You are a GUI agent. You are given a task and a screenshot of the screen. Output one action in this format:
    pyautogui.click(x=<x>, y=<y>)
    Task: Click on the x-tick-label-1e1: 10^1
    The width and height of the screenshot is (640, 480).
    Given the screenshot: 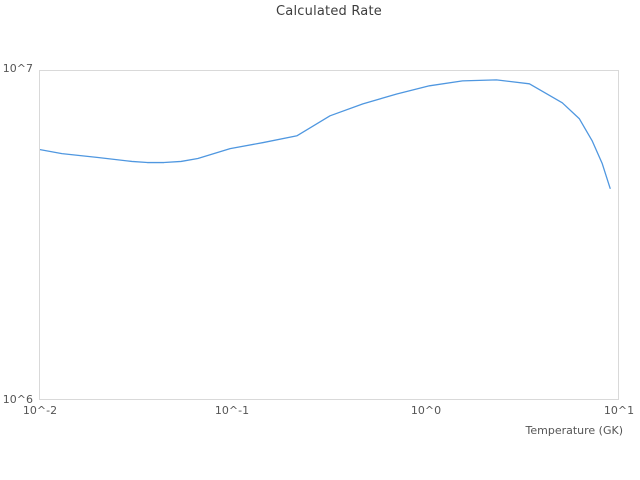 What is the action you would take?
    pyautogui.click(x=619, y=410)
    